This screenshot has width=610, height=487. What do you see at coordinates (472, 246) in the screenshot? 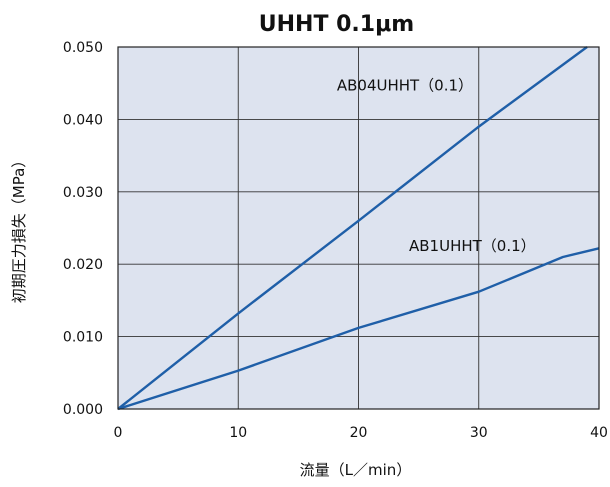
I see `series-label-2: AB1UHHT（0.1）` at bounding box center [472, 246].